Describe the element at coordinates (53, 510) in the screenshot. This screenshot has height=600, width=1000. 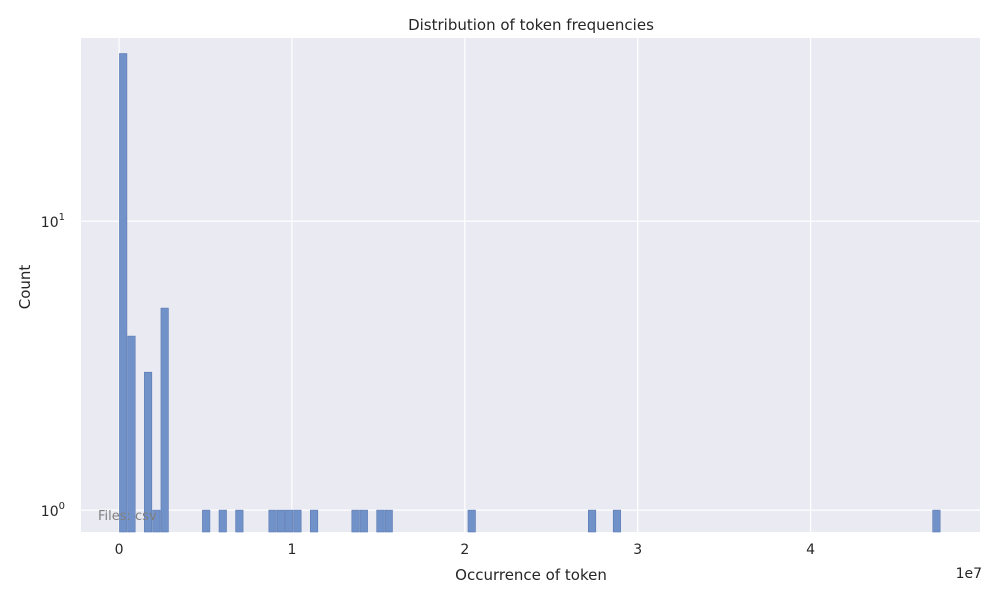
I see `y-tick-label: 10⁰` at that location.